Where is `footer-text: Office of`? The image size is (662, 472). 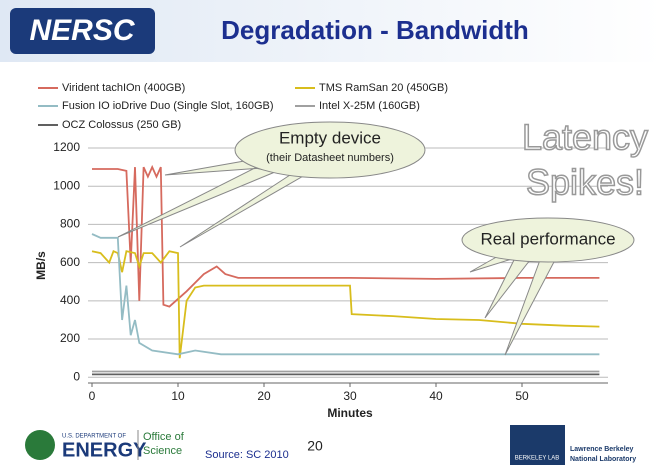
footer-text: Office of is located at coordinates (164, 437).